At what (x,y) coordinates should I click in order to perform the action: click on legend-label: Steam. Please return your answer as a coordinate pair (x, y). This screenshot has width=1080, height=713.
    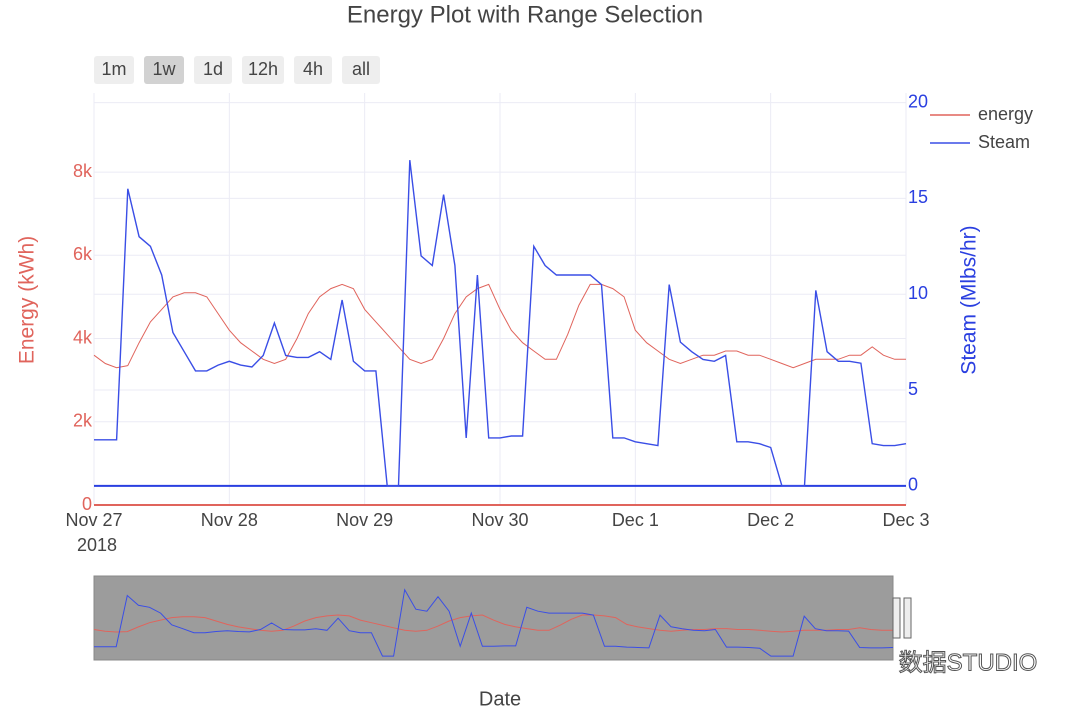
    Looking at the image, I should click on (1004, 142).